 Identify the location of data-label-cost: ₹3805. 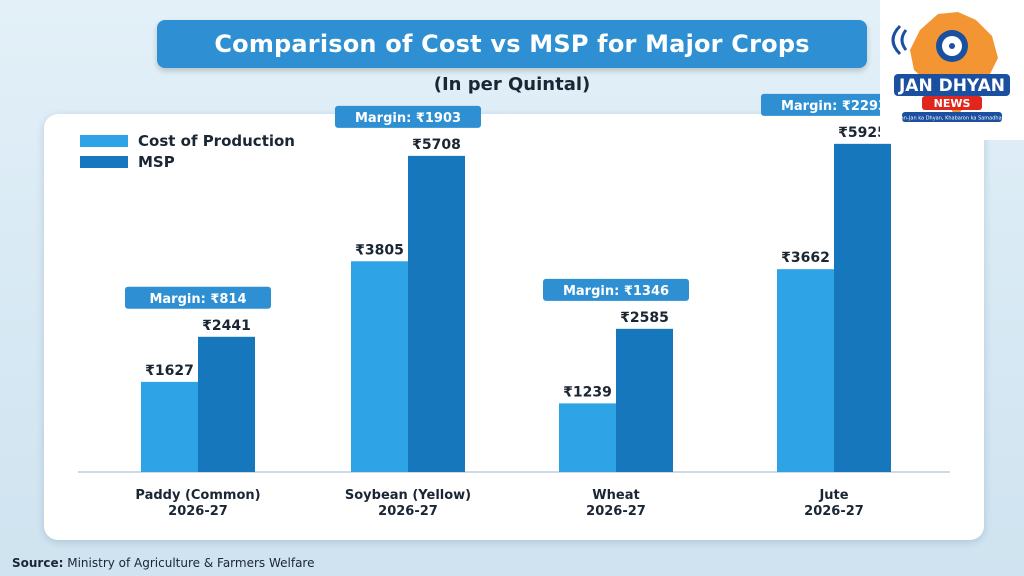
(379, 250).